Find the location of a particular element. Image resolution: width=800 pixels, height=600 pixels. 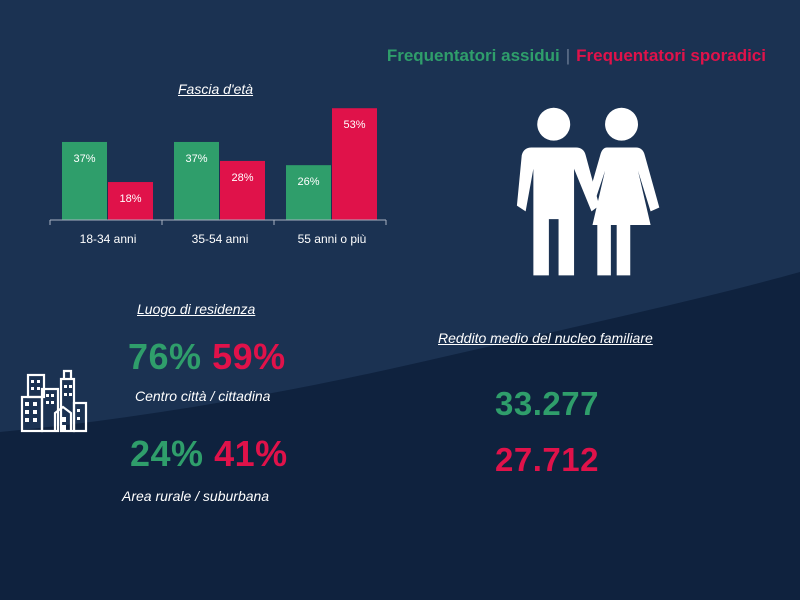

couple-icon is located at coordinates (588, 191).